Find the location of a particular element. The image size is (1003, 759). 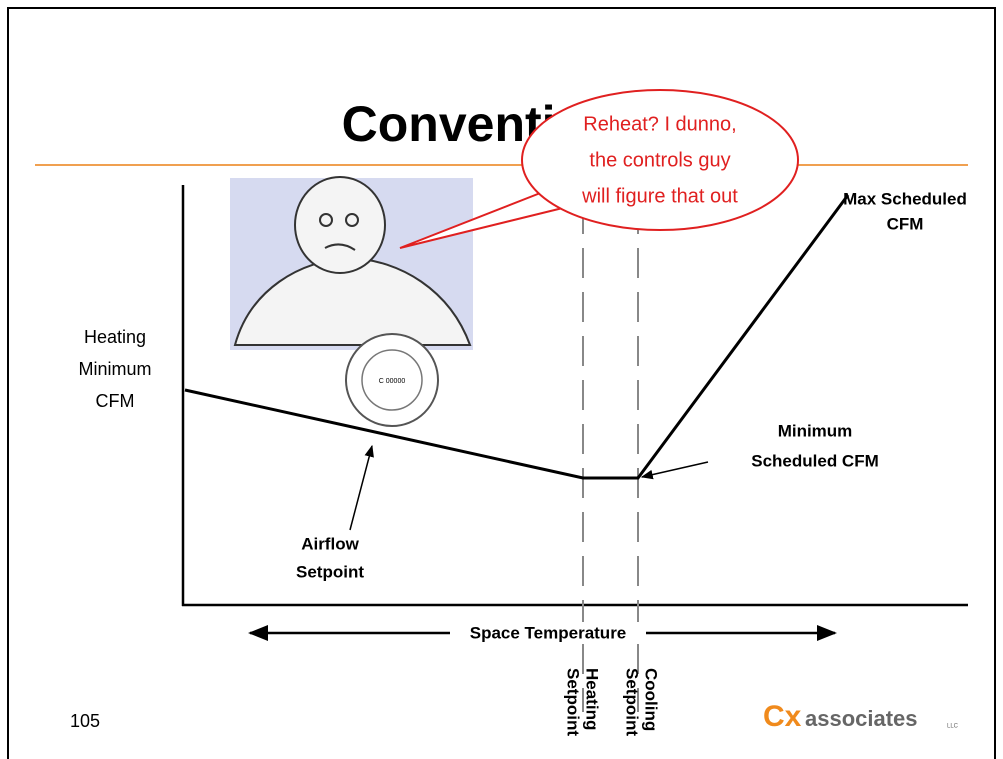

x-axis-label: Space Temperature is located at coordinates (548, 632).